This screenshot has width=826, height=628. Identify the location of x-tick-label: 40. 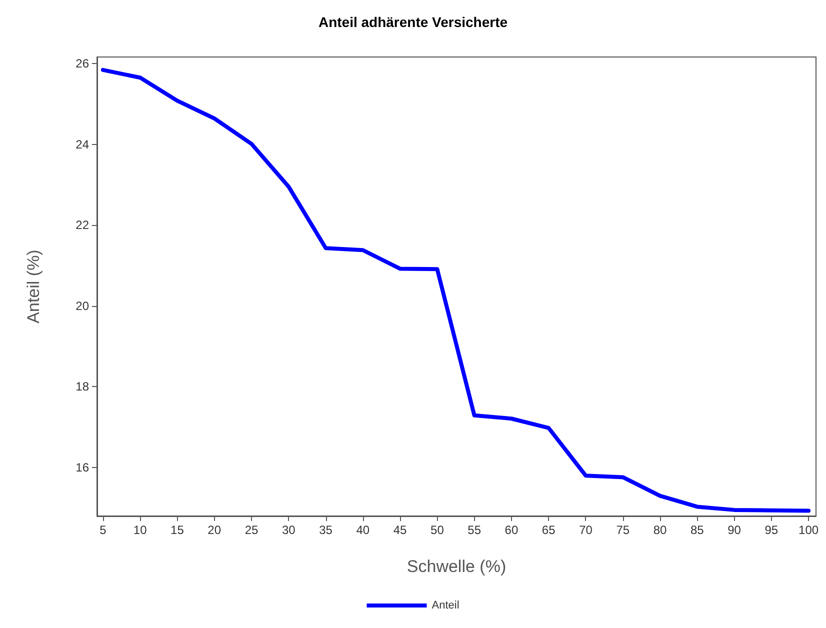
(363, 530).